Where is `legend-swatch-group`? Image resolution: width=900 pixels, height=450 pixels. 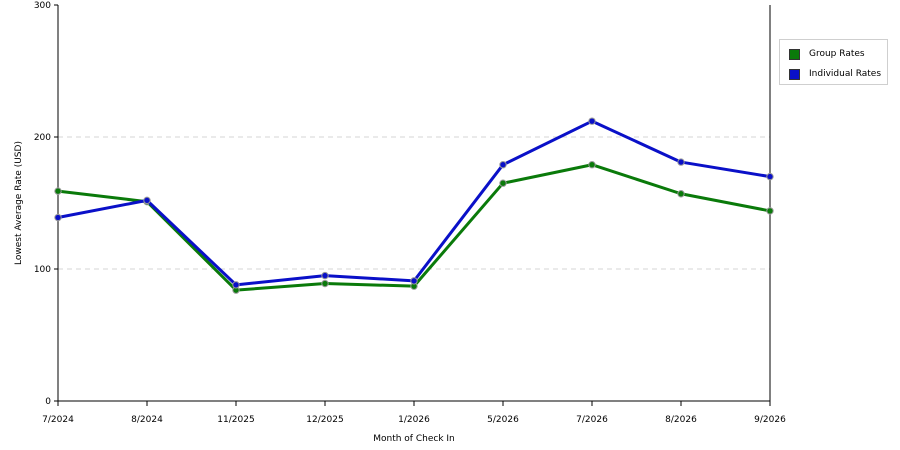
legend-swatch-group is located at coordinates (794, 54).